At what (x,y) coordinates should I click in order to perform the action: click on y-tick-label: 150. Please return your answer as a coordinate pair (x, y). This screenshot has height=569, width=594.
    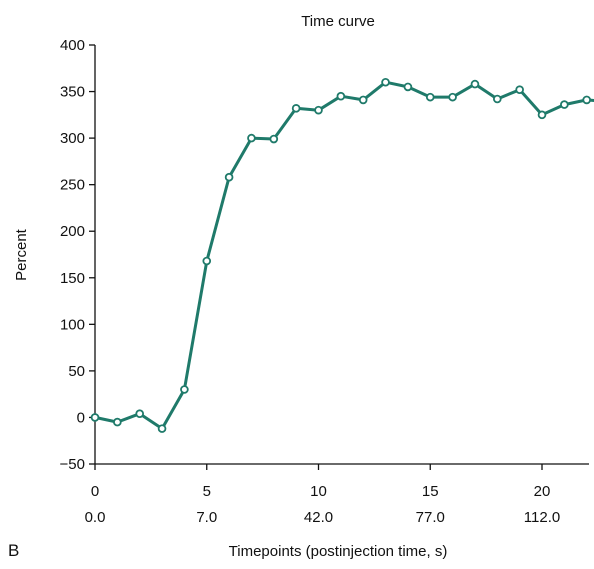
    Looking at the image, I should click on (72, 278).